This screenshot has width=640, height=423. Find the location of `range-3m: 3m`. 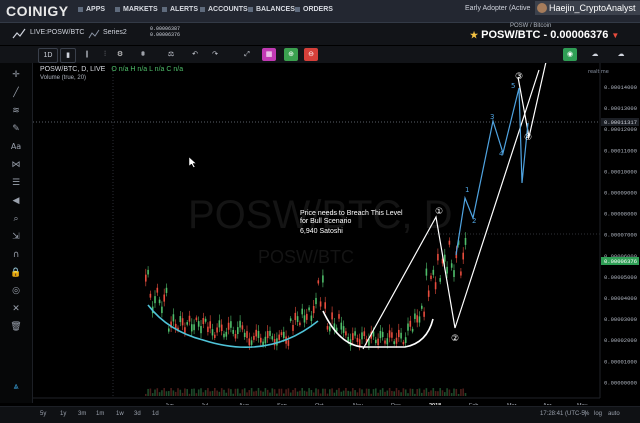

range-3m: 3m is located at coordinates (82, 414).